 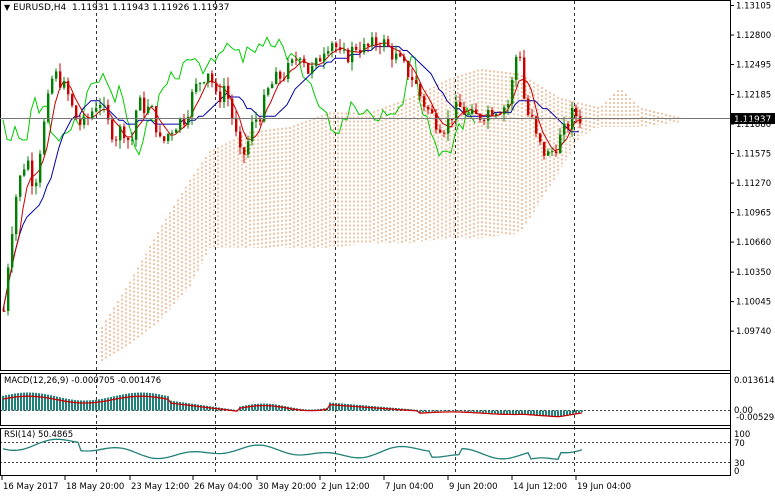 What do you see at coordinates (7, 7) in the screenshot?
I see `triangle-down-icon: ▼` at bounding box center [7, 7].